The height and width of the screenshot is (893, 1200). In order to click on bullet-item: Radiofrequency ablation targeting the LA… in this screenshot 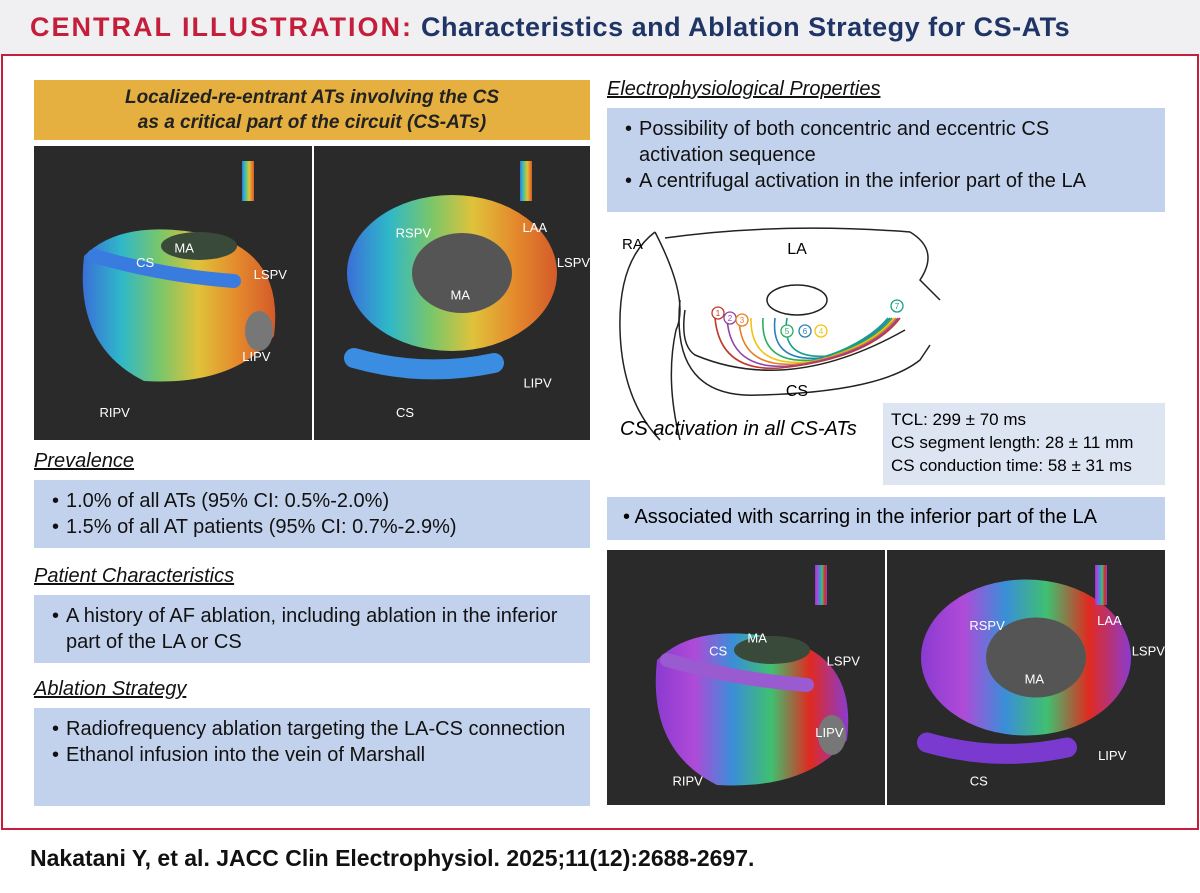, I will do `click(316, 729)`.